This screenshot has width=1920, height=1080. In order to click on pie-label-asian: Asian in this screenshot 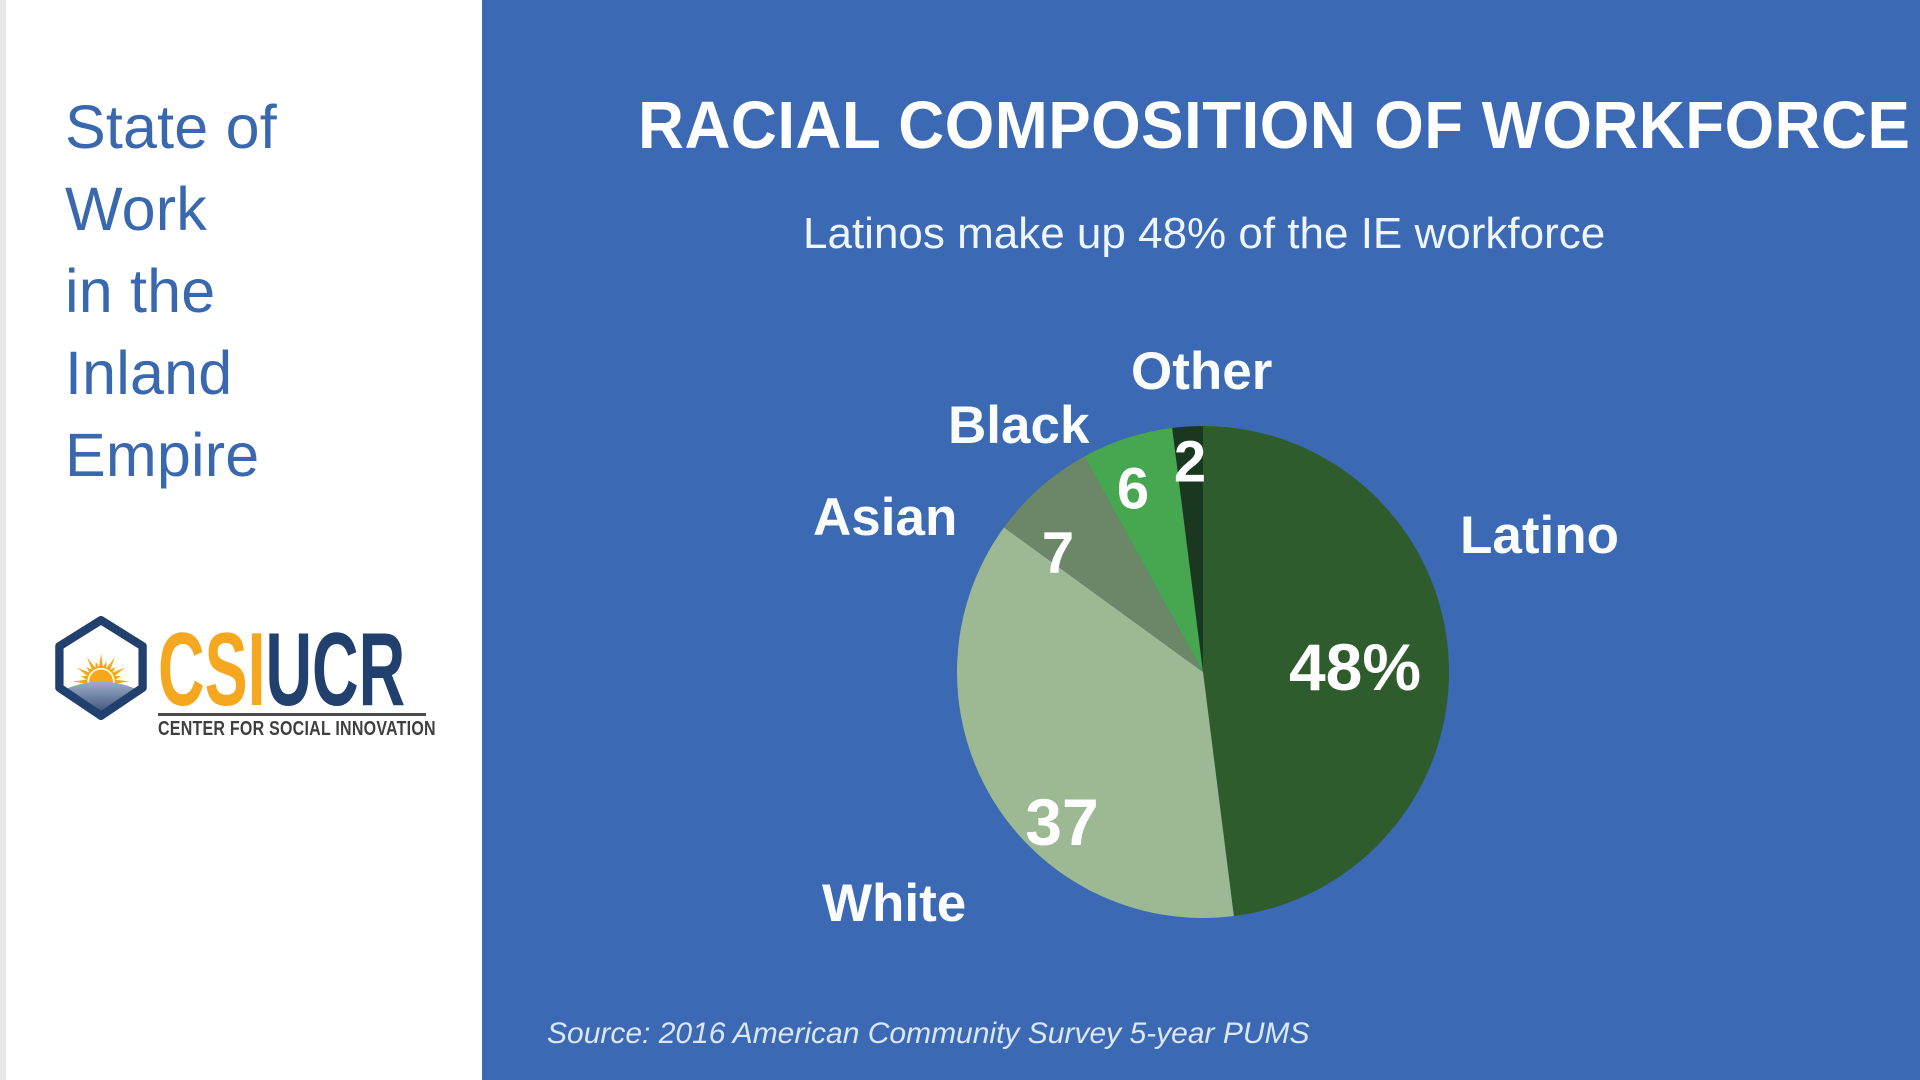, I will do `click(885, 517)`.